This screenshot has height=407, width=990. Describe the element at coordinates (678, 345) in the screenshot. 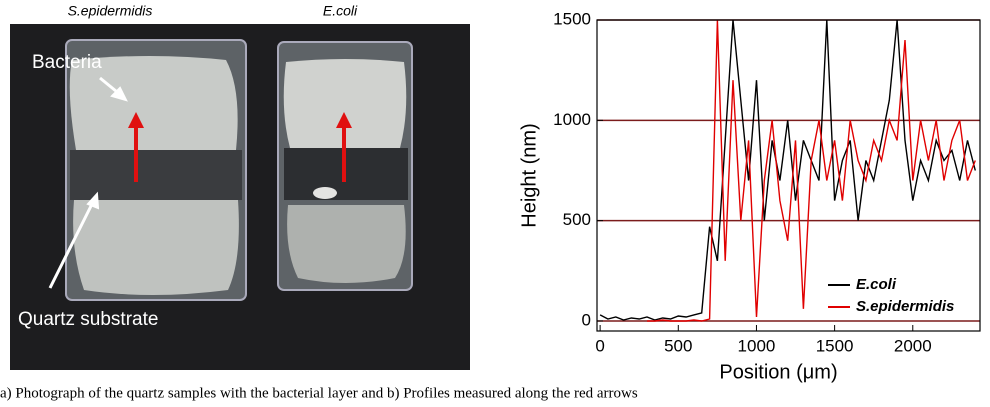

I see `x-tick-label: 500` at that location.